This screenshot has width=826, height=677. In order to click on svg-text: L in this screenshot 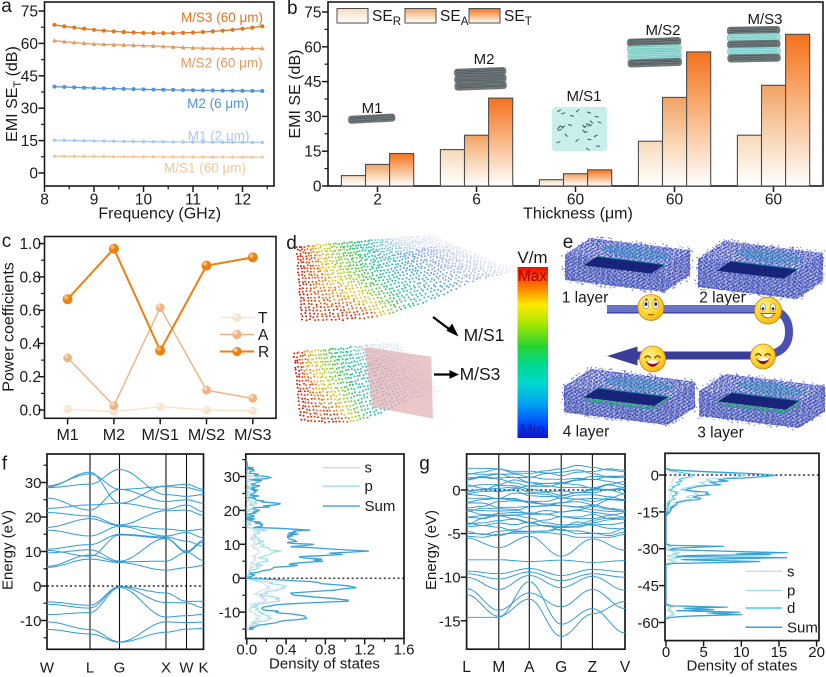, I will do `click(466, 667)`.